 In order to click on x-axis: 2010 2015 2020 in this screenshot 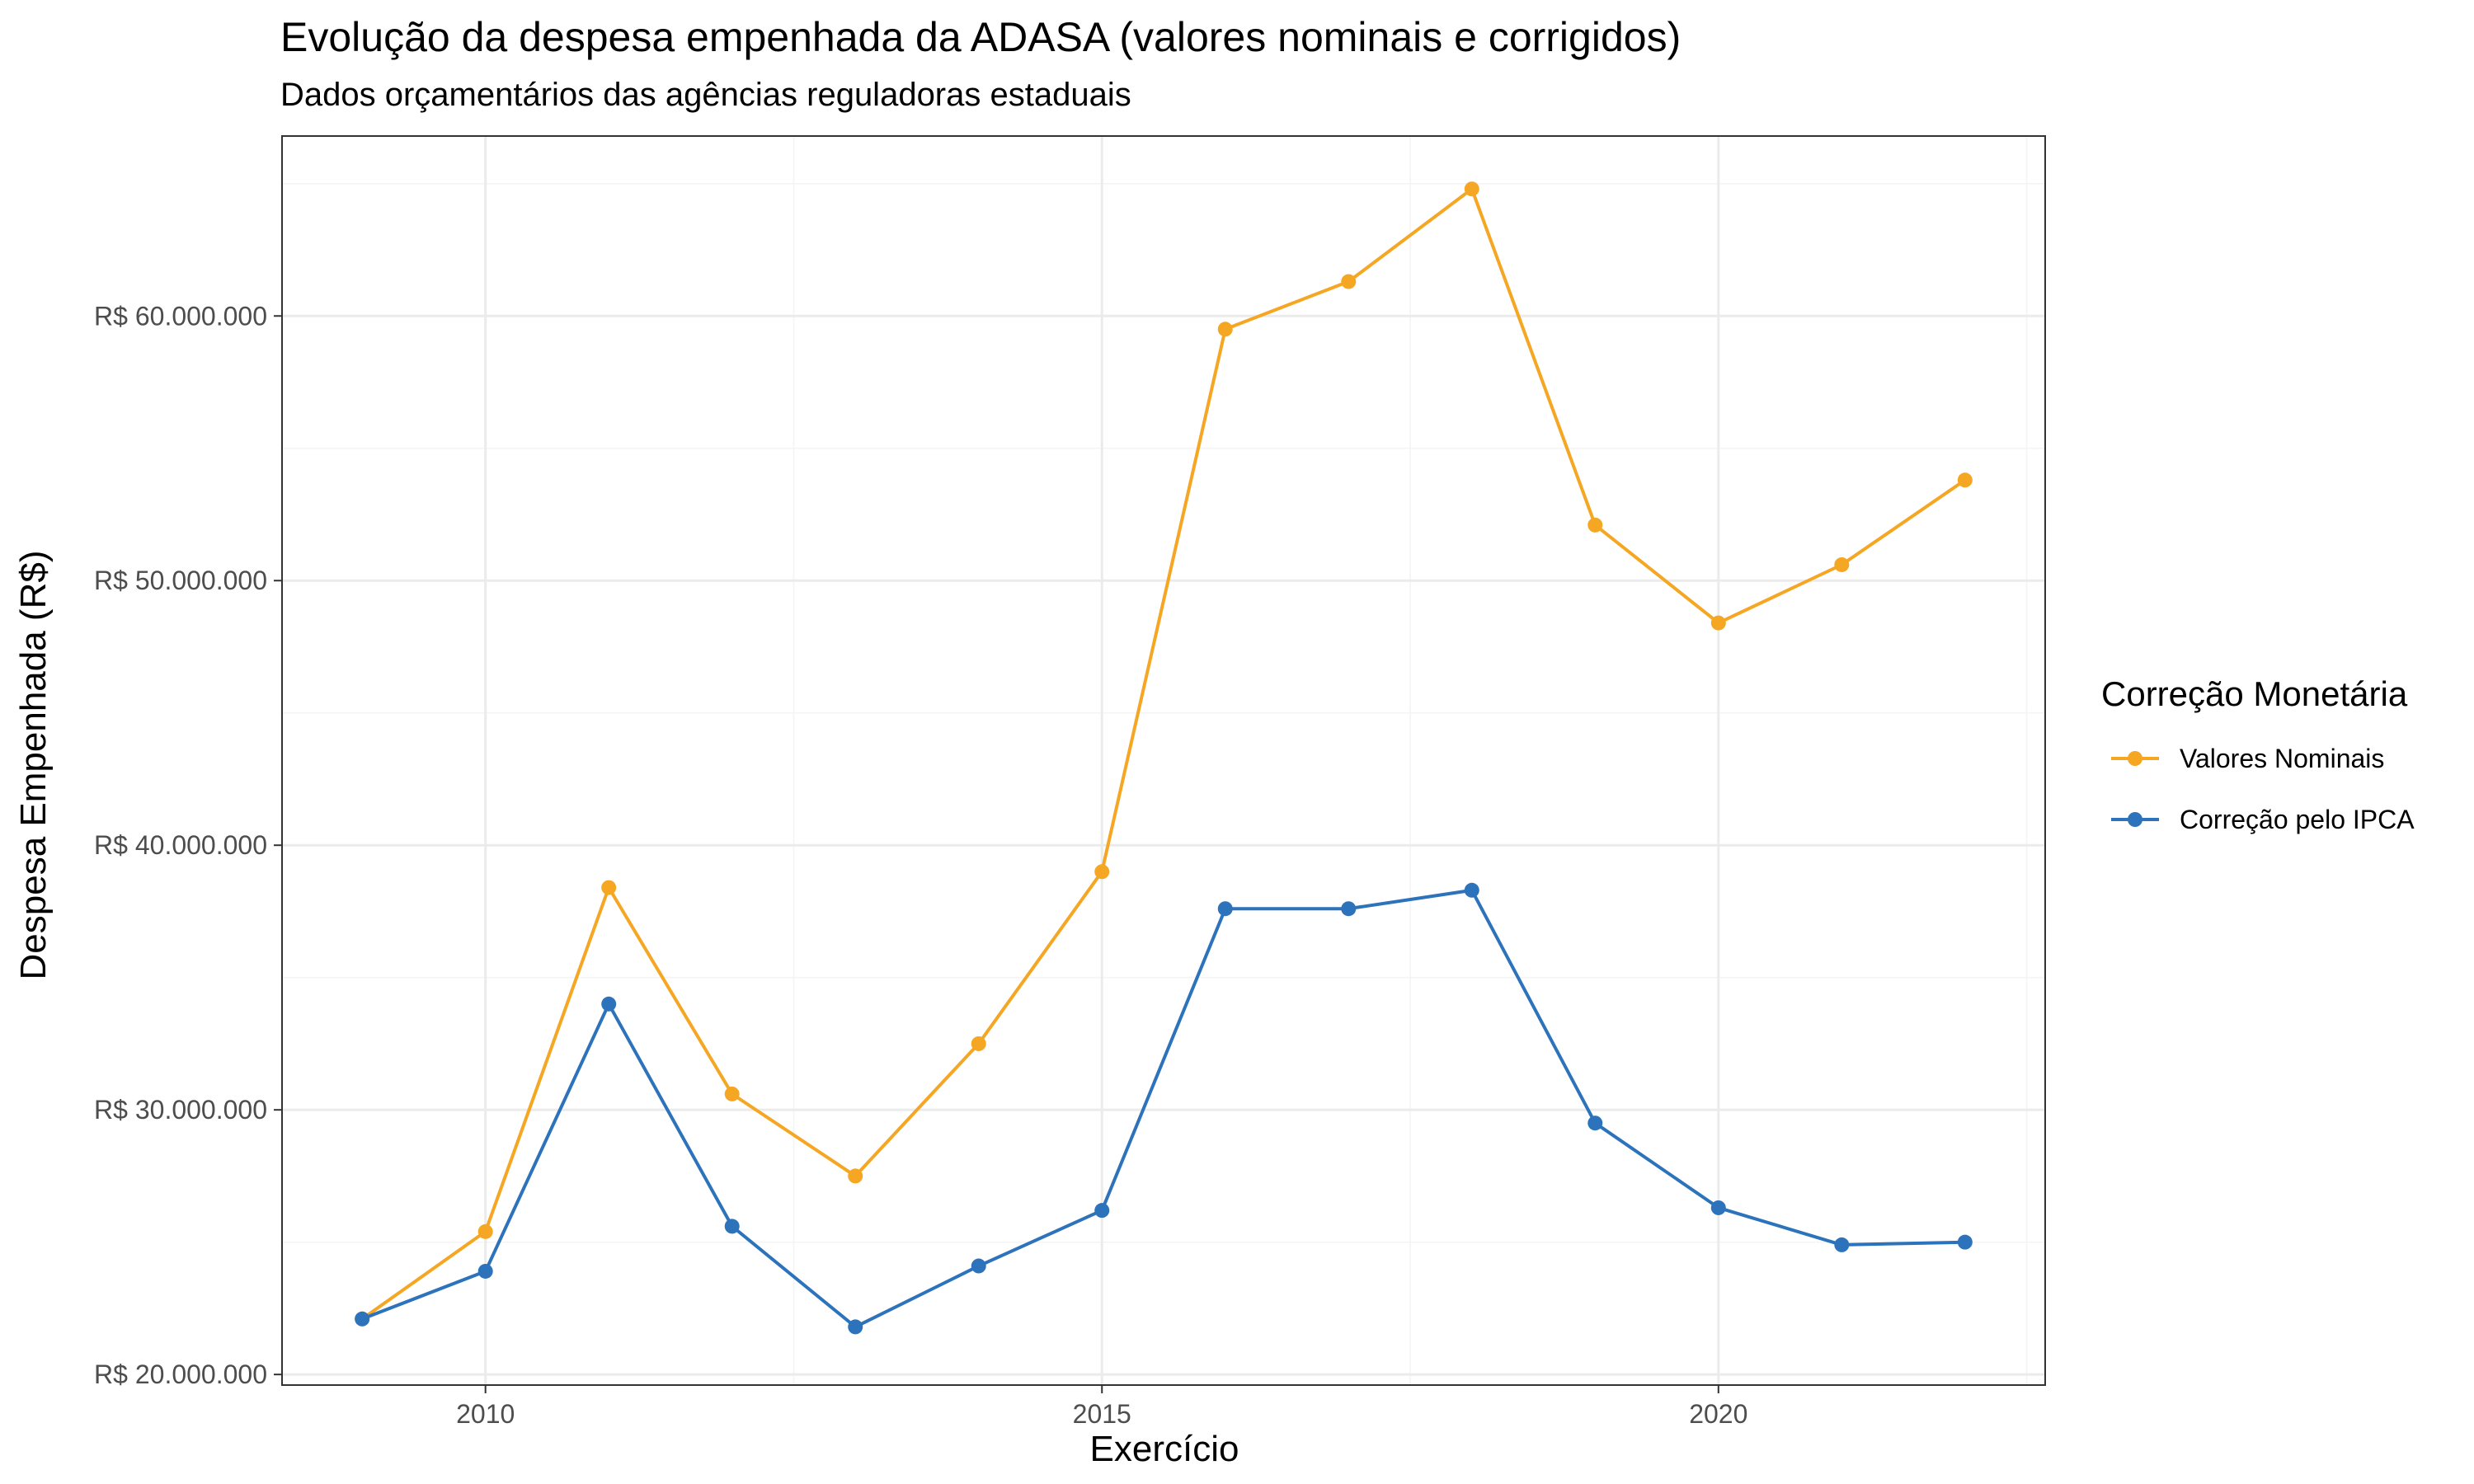, I will do `click(1101, 1407)`.